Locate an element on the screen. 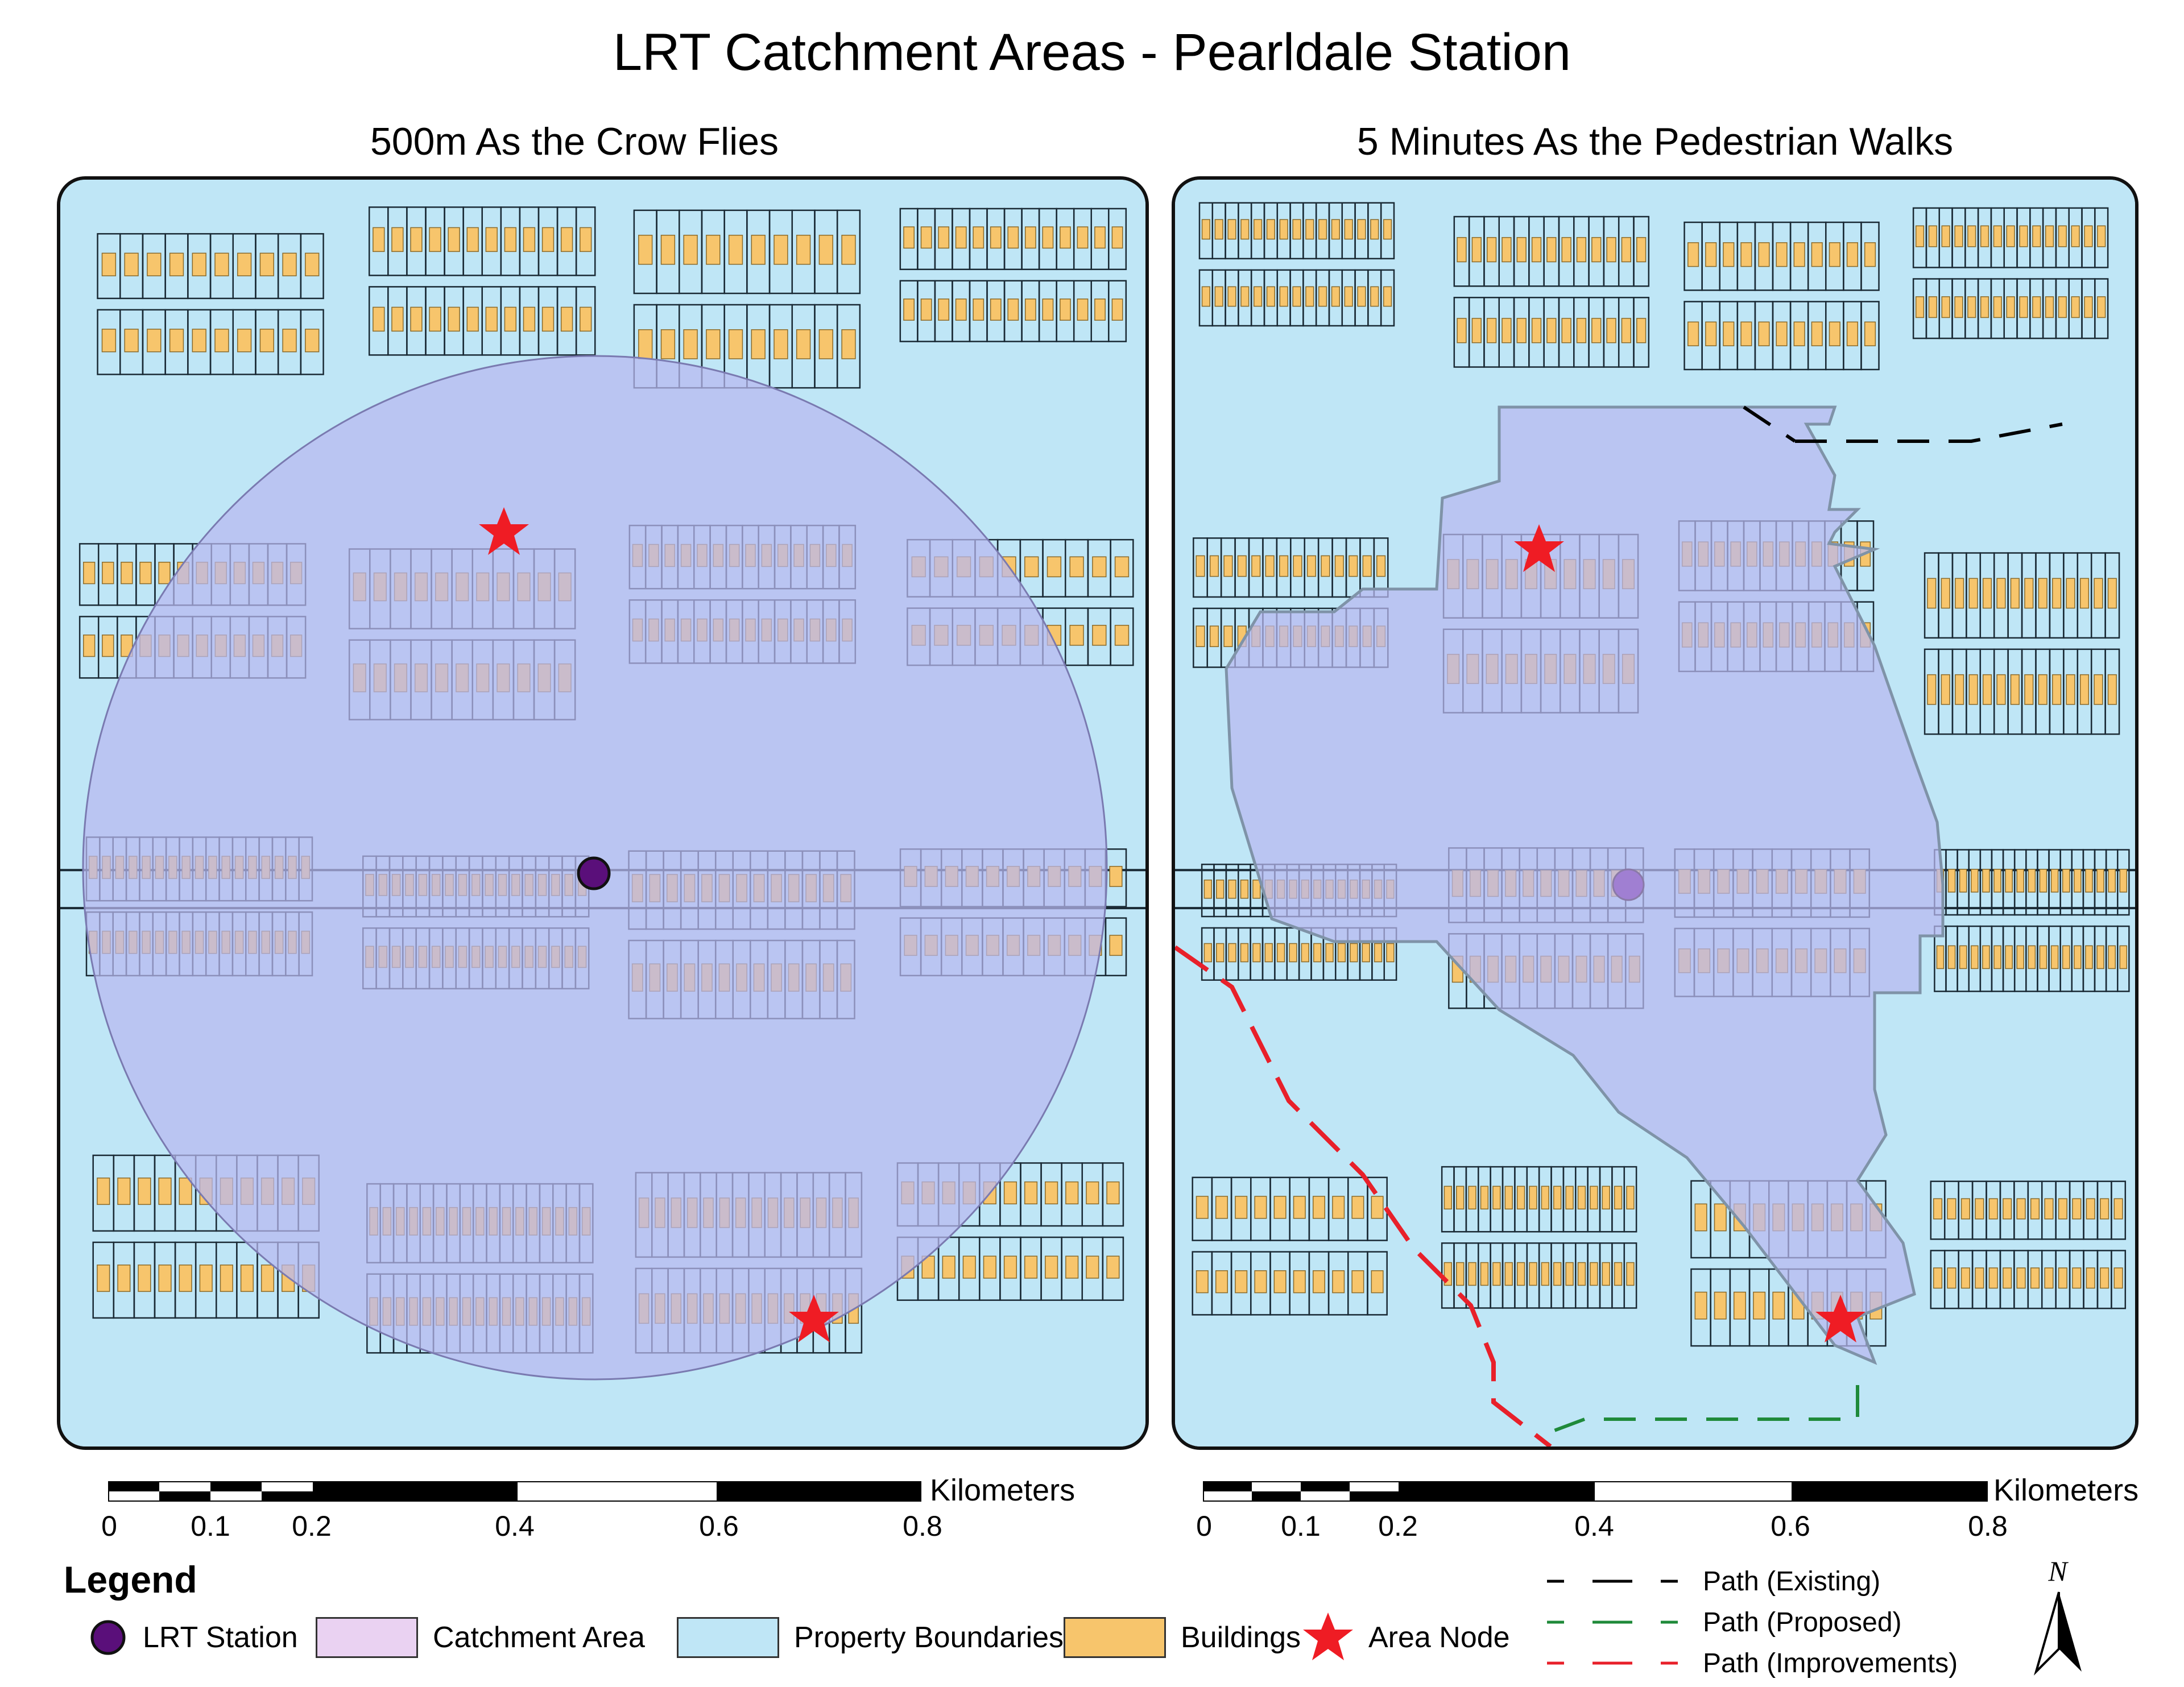 The image size is (2184, 1687). right-scale-tick-3: 0.4 is located at coordinates (1594, 1526).